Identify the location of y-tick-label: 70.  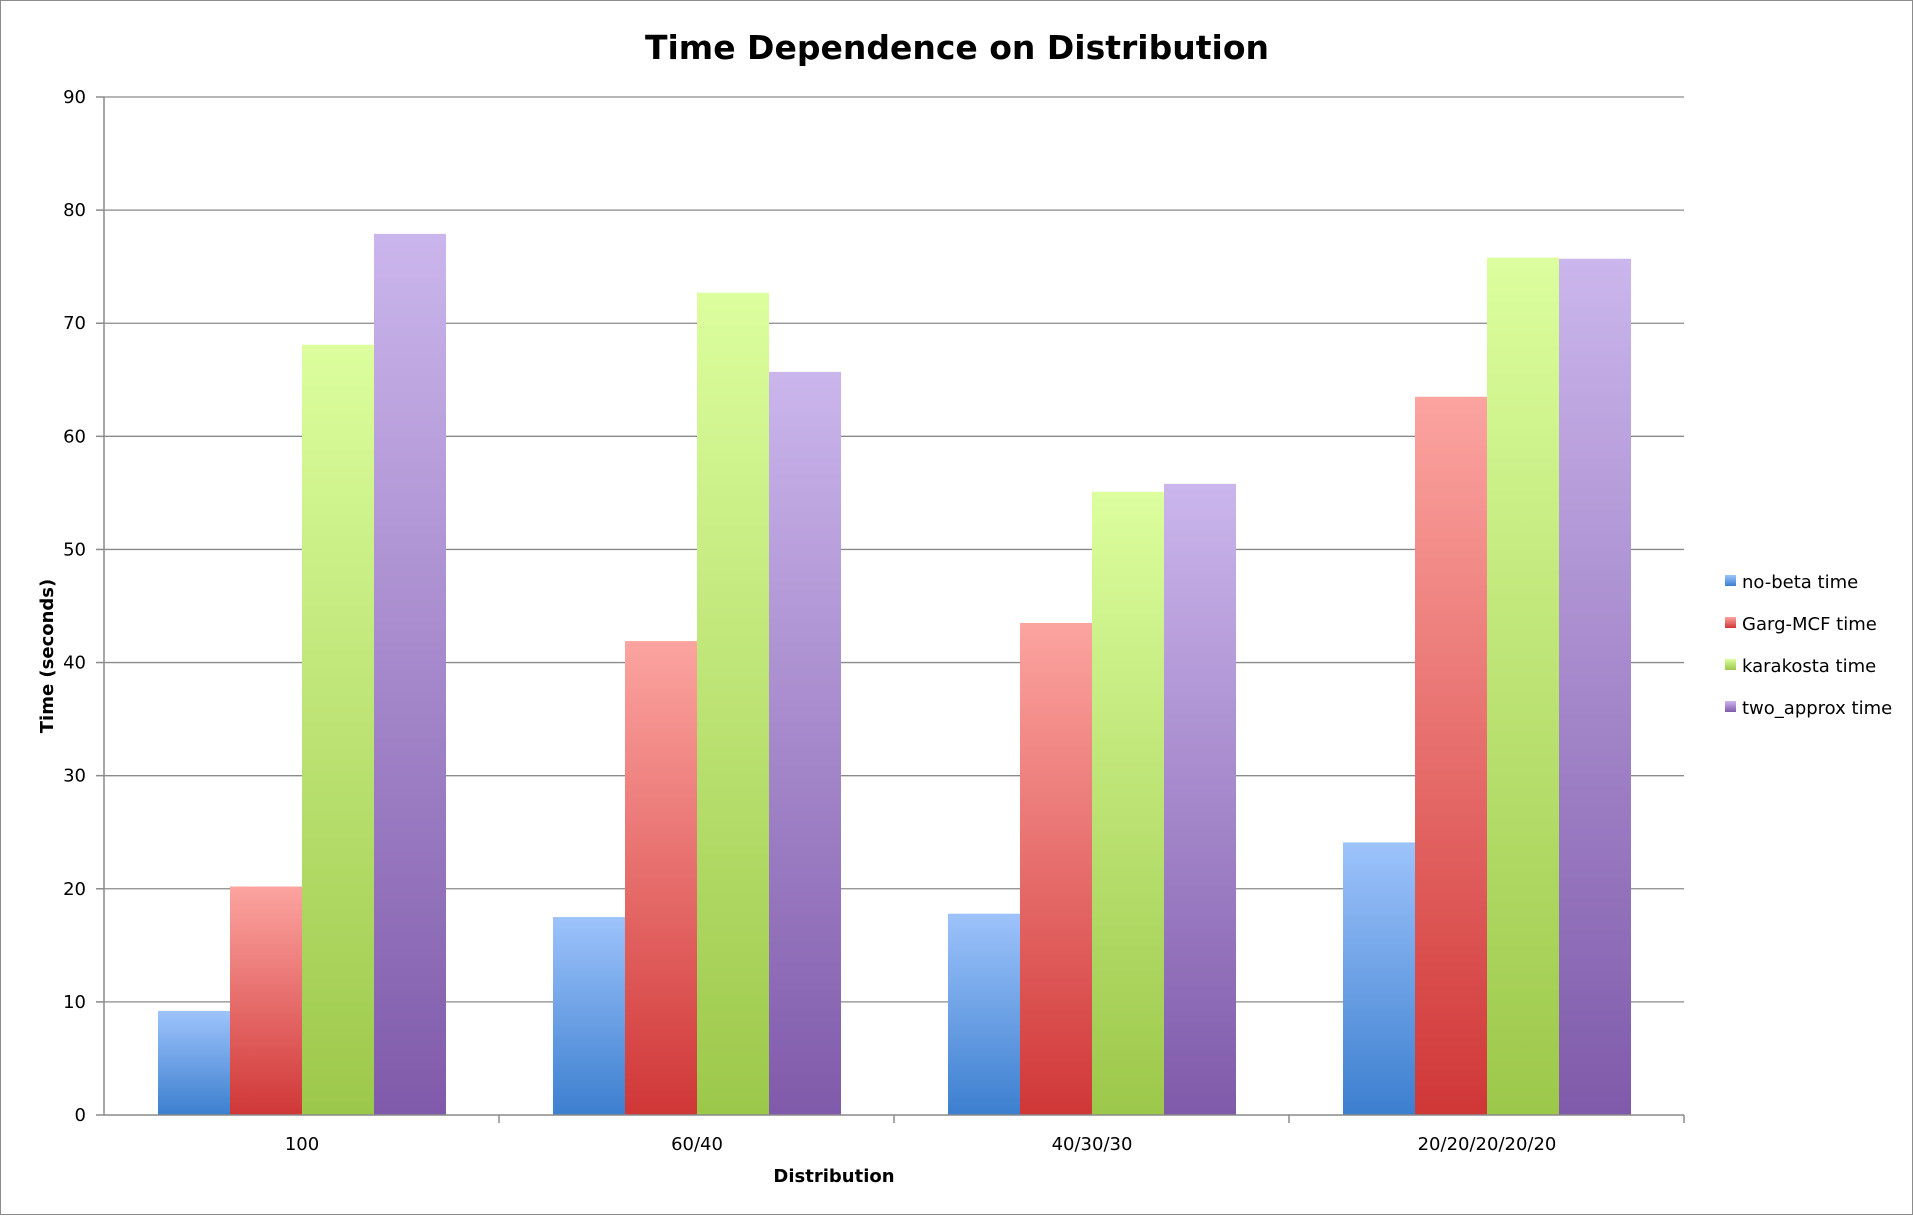
(74, 323).